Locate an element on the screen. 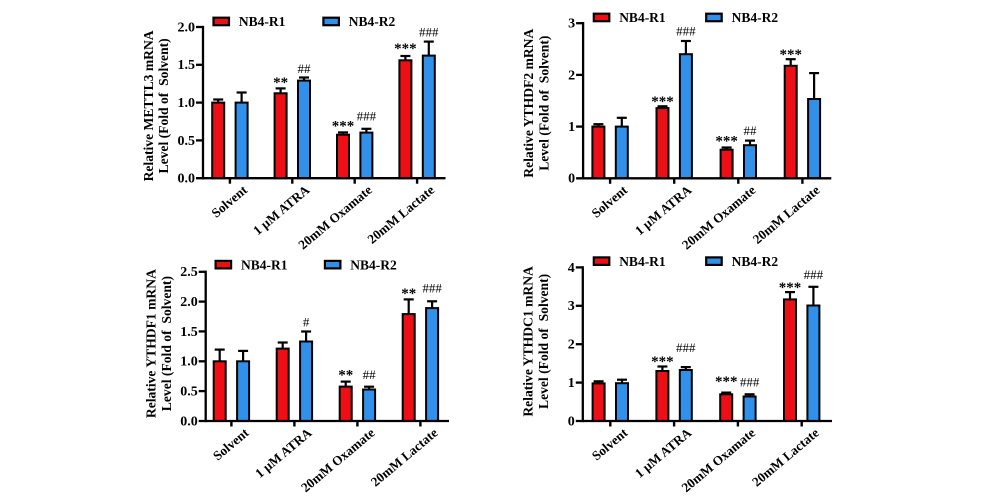  svg-text: Relative YTHDF2 mRNA is located at coordinates (528, 103).